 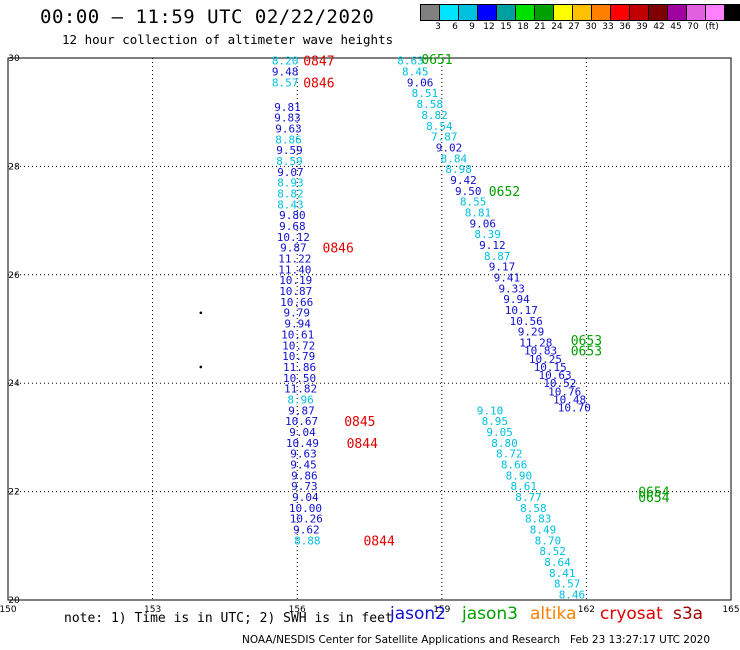 What do you see at coordinates (297, 324) in the screenshot?
I see `wave-height-point: 9.94` at bounding box center [297, 324].